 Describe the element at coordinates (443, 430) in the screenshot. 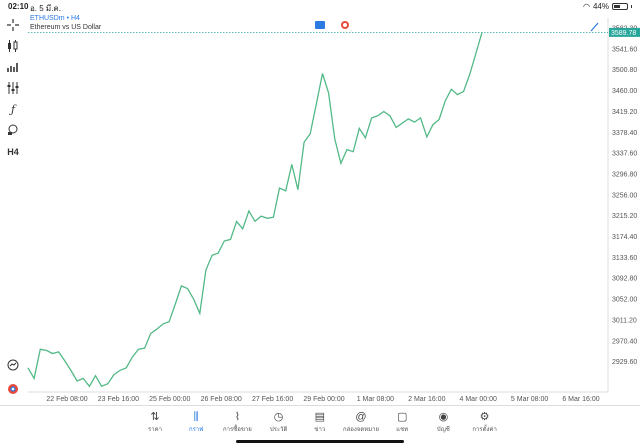

I see `nav-label: บัญชี` at that location.